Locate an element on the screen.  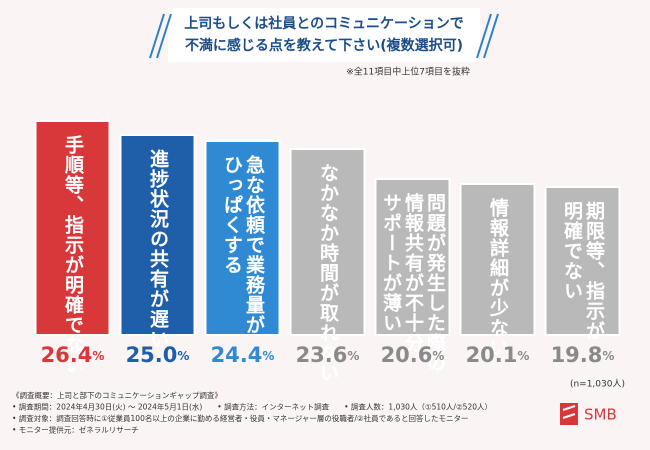
logo-icon-mark is located at coordinates (569, 412).